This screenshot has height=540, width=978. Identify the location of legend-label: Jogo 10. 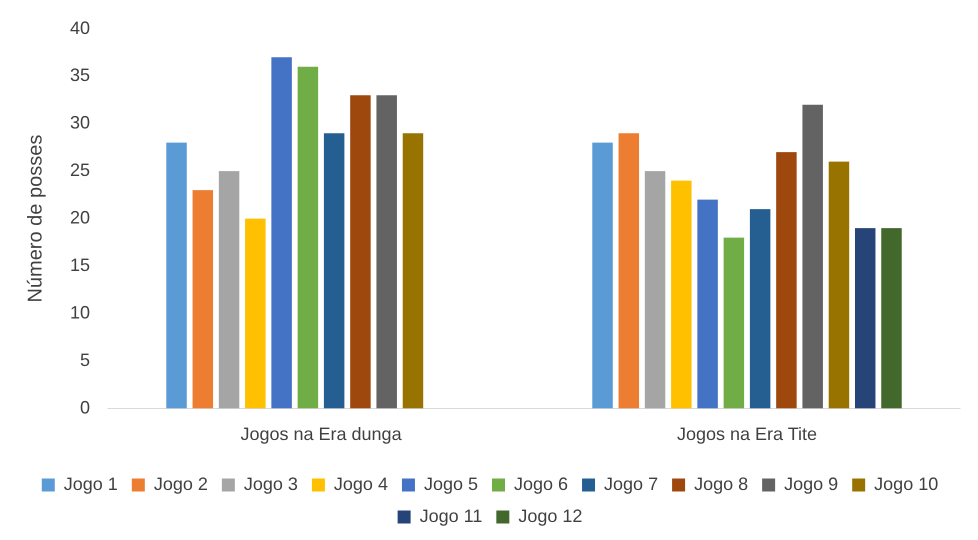
(906, 484).